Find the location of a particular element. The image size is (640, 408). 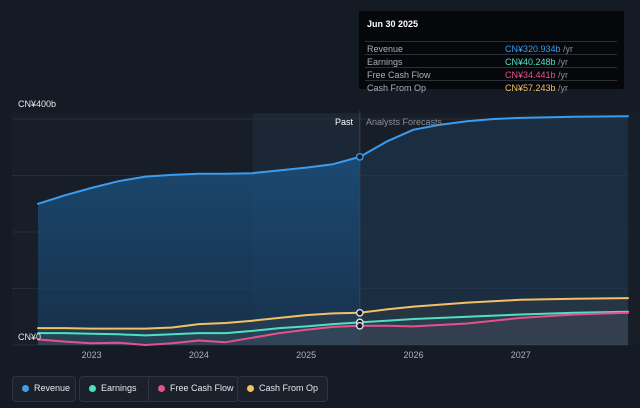

legend-item-cash-from-op: Cash From Op is located at coordinates (282, 389).